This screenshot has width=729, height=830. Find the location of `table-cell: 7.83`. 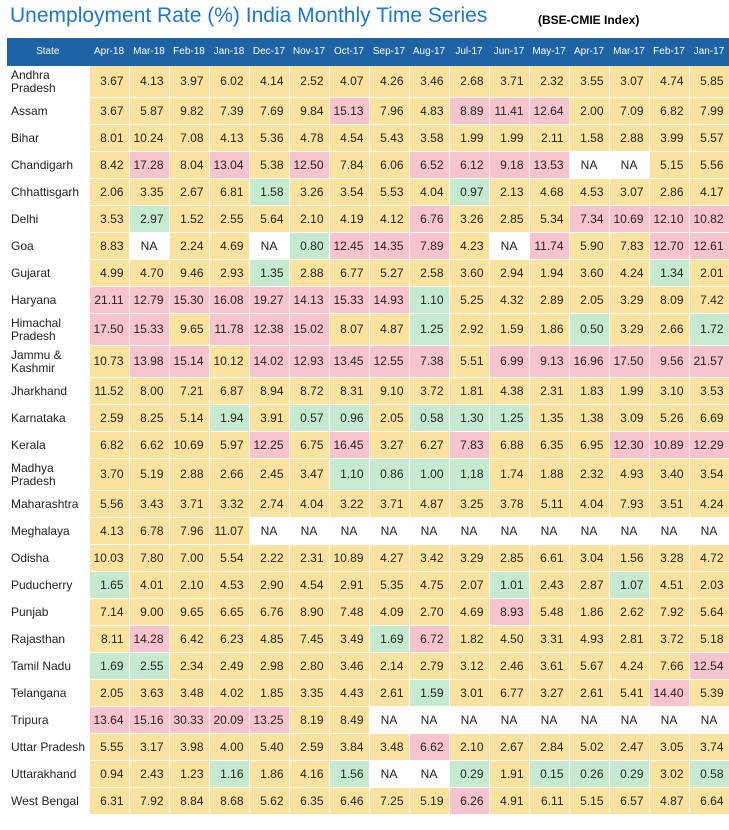

table-cell: 7.83 is located at coordinates (469, 445).